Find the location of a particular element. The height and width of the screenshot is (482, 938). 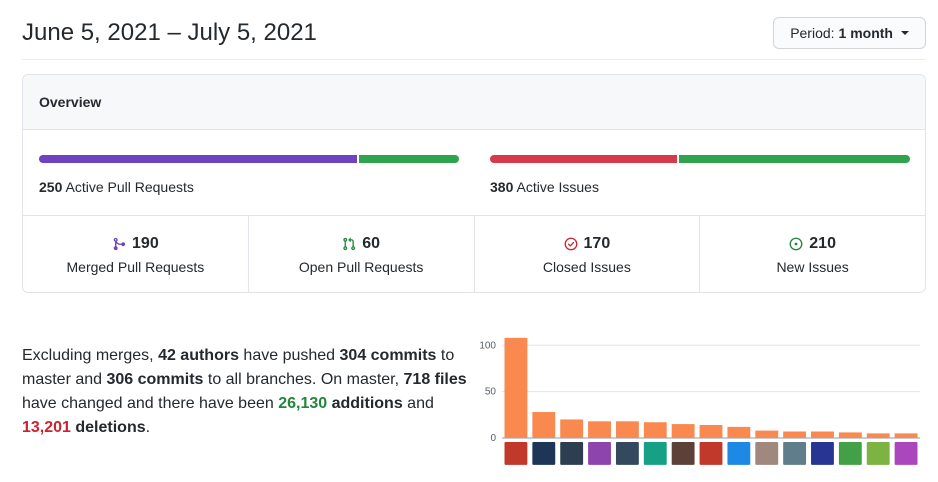

issues-progress is located at coordinates (700, 159).